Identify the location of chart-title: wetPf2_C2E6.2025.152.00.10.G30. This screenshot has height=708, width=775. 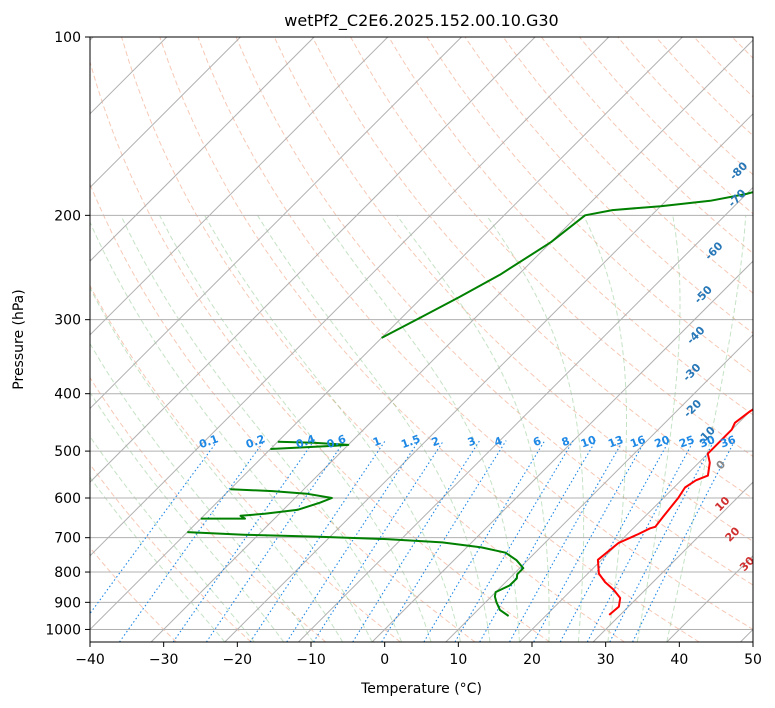
(421, 21).